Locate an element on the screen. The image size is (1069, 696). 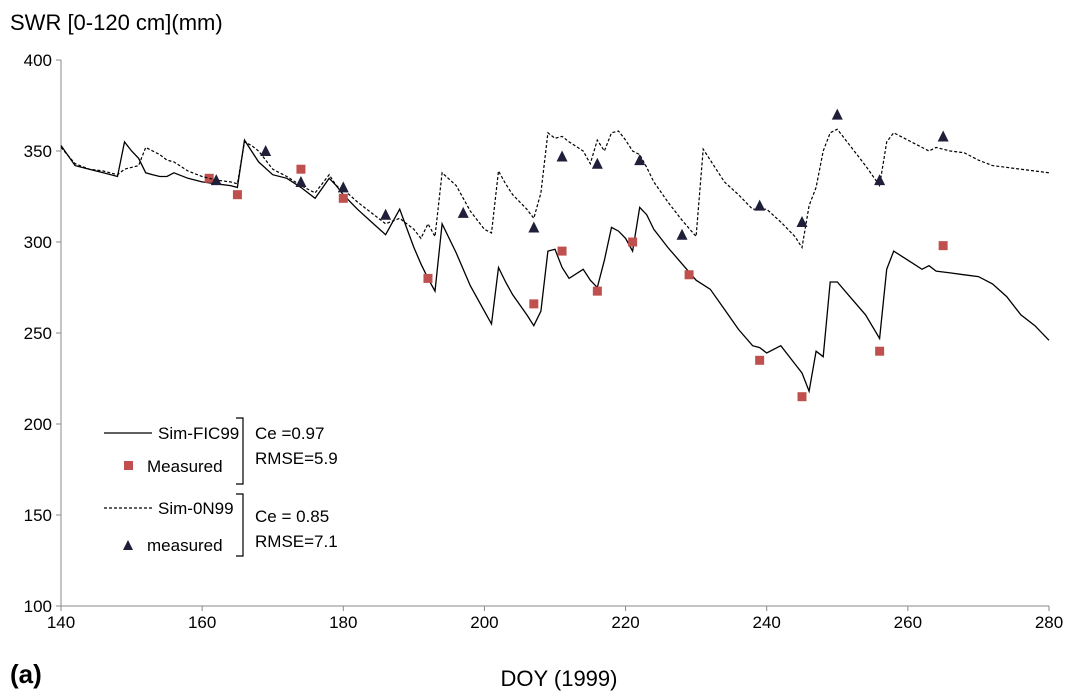
legend-measured-triangle-label: measured is located at coordinates (185, 545).